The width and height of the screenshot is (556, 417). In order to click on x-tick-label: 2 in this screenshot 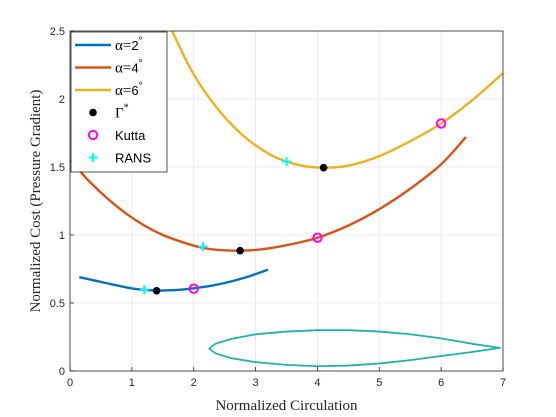, I will do `click(194, 383)`.